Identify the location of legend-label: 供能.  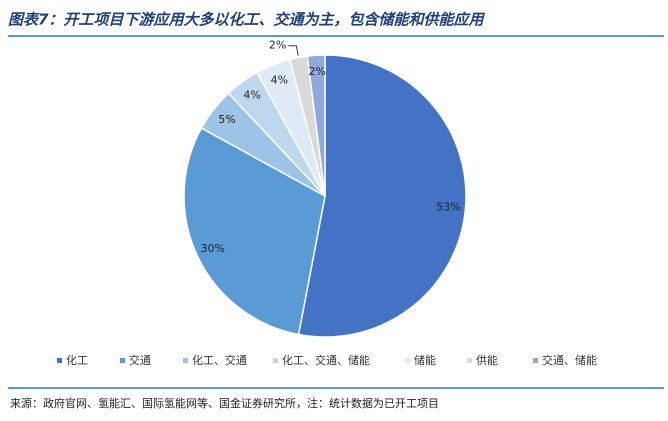
(487, 360).